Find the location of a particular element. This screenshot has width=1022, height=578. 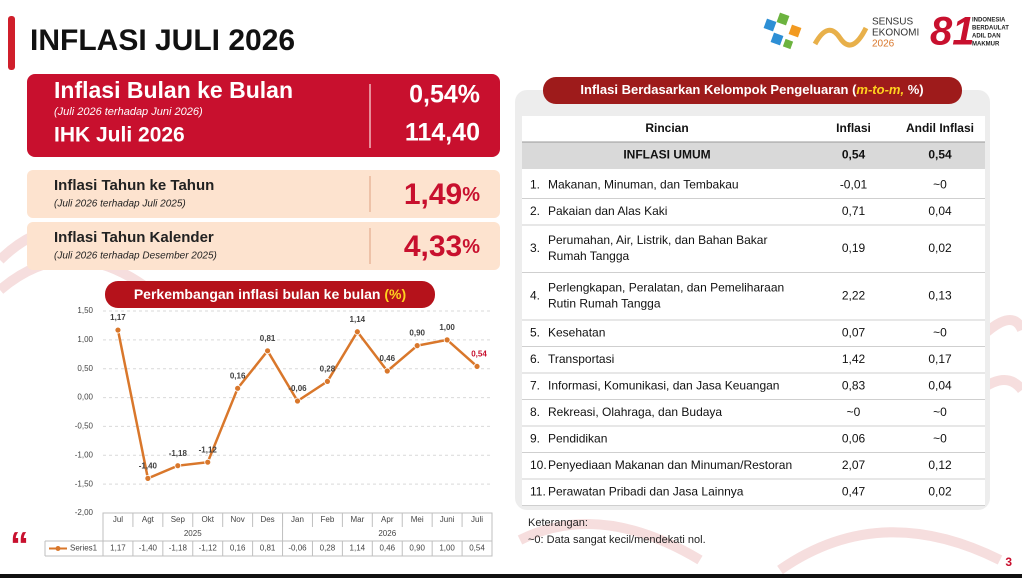

total-row is located at coordinates (753, 155).